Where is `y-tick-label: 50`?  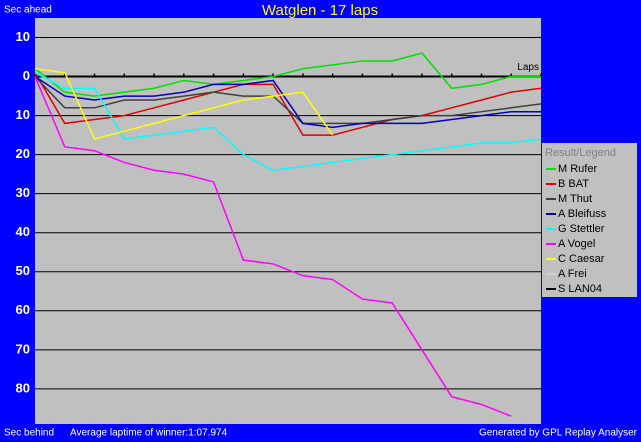
y-tick-label: 50 is located at coordinates (23, 270).